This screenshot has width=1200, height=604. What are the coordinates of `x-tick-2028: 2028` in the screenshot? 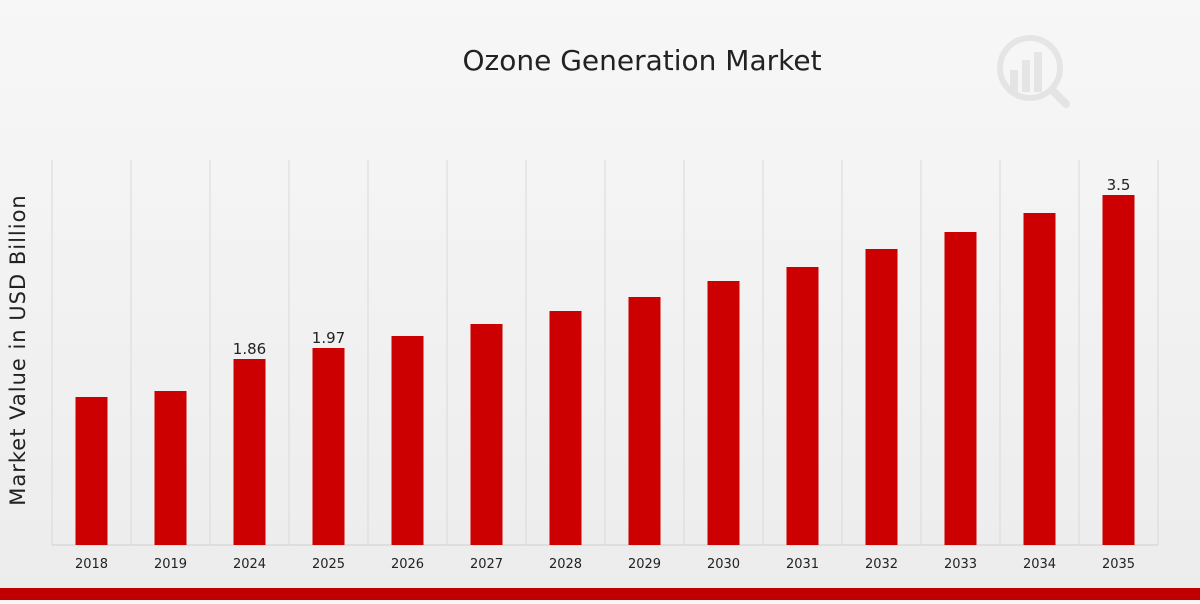 It's located at (565, 564).